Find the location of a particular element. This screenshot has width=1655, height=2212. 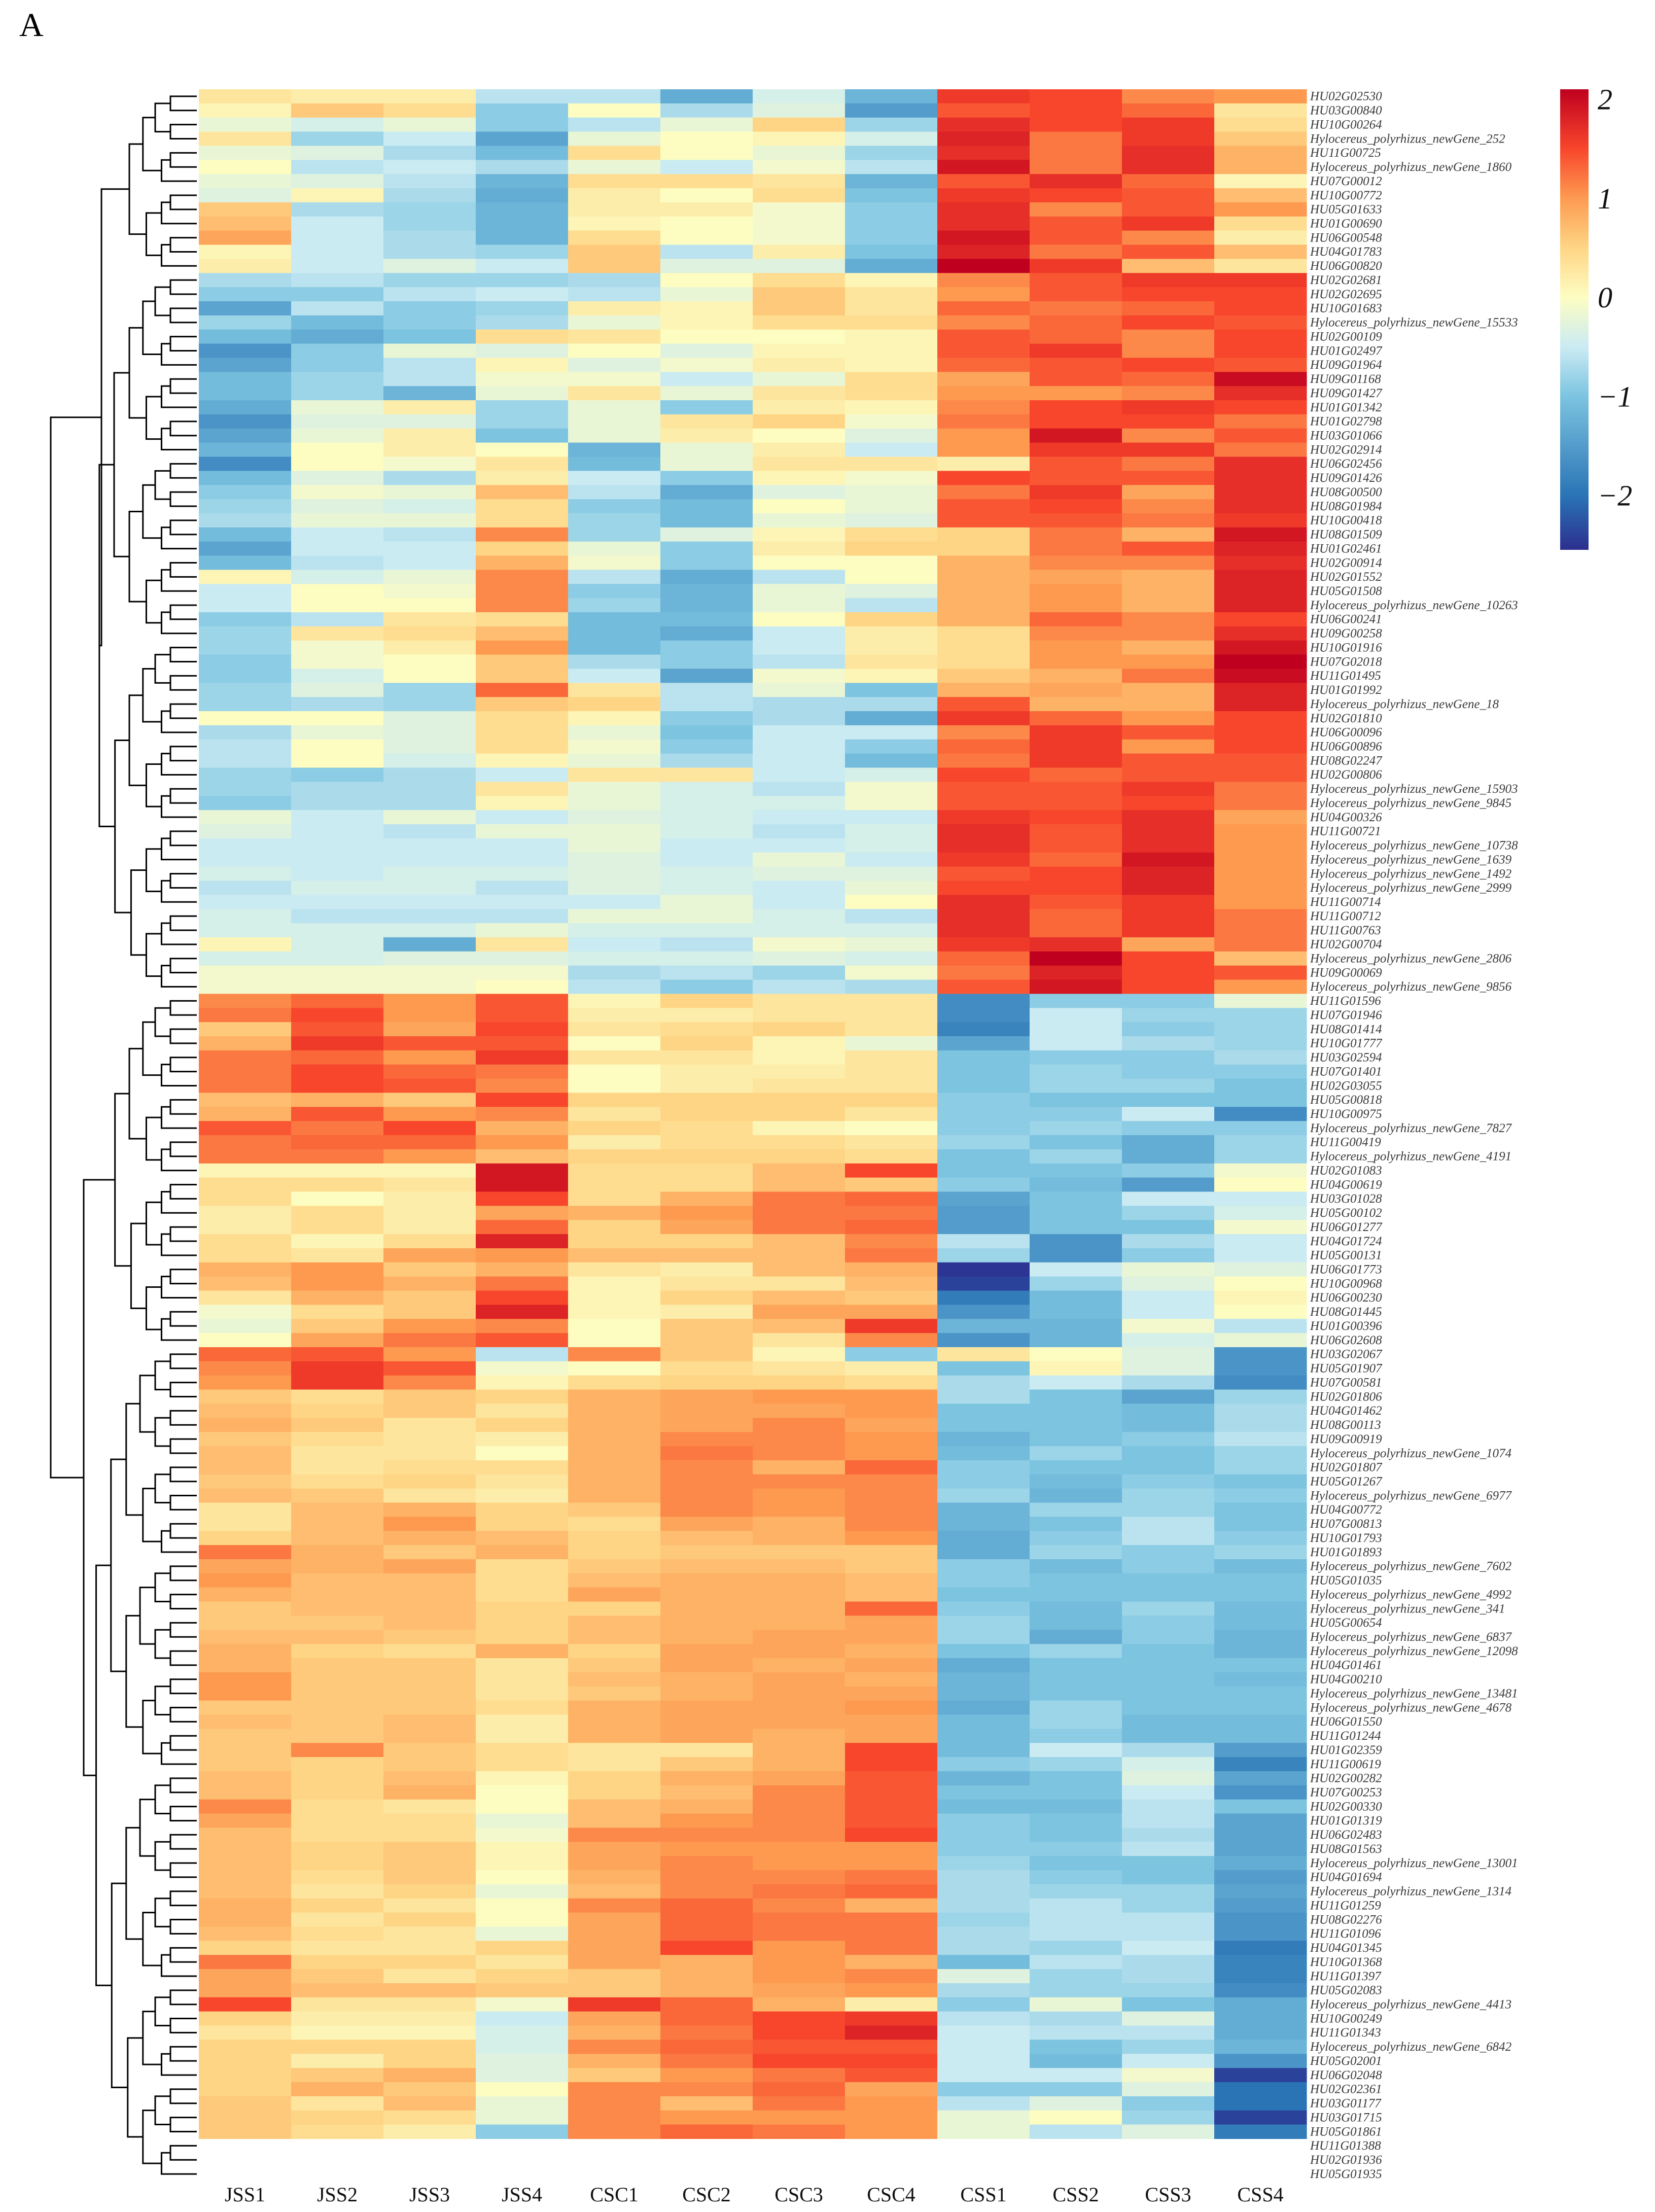

row-label: HU01G01893 is located at coordinates (1346, 1552).